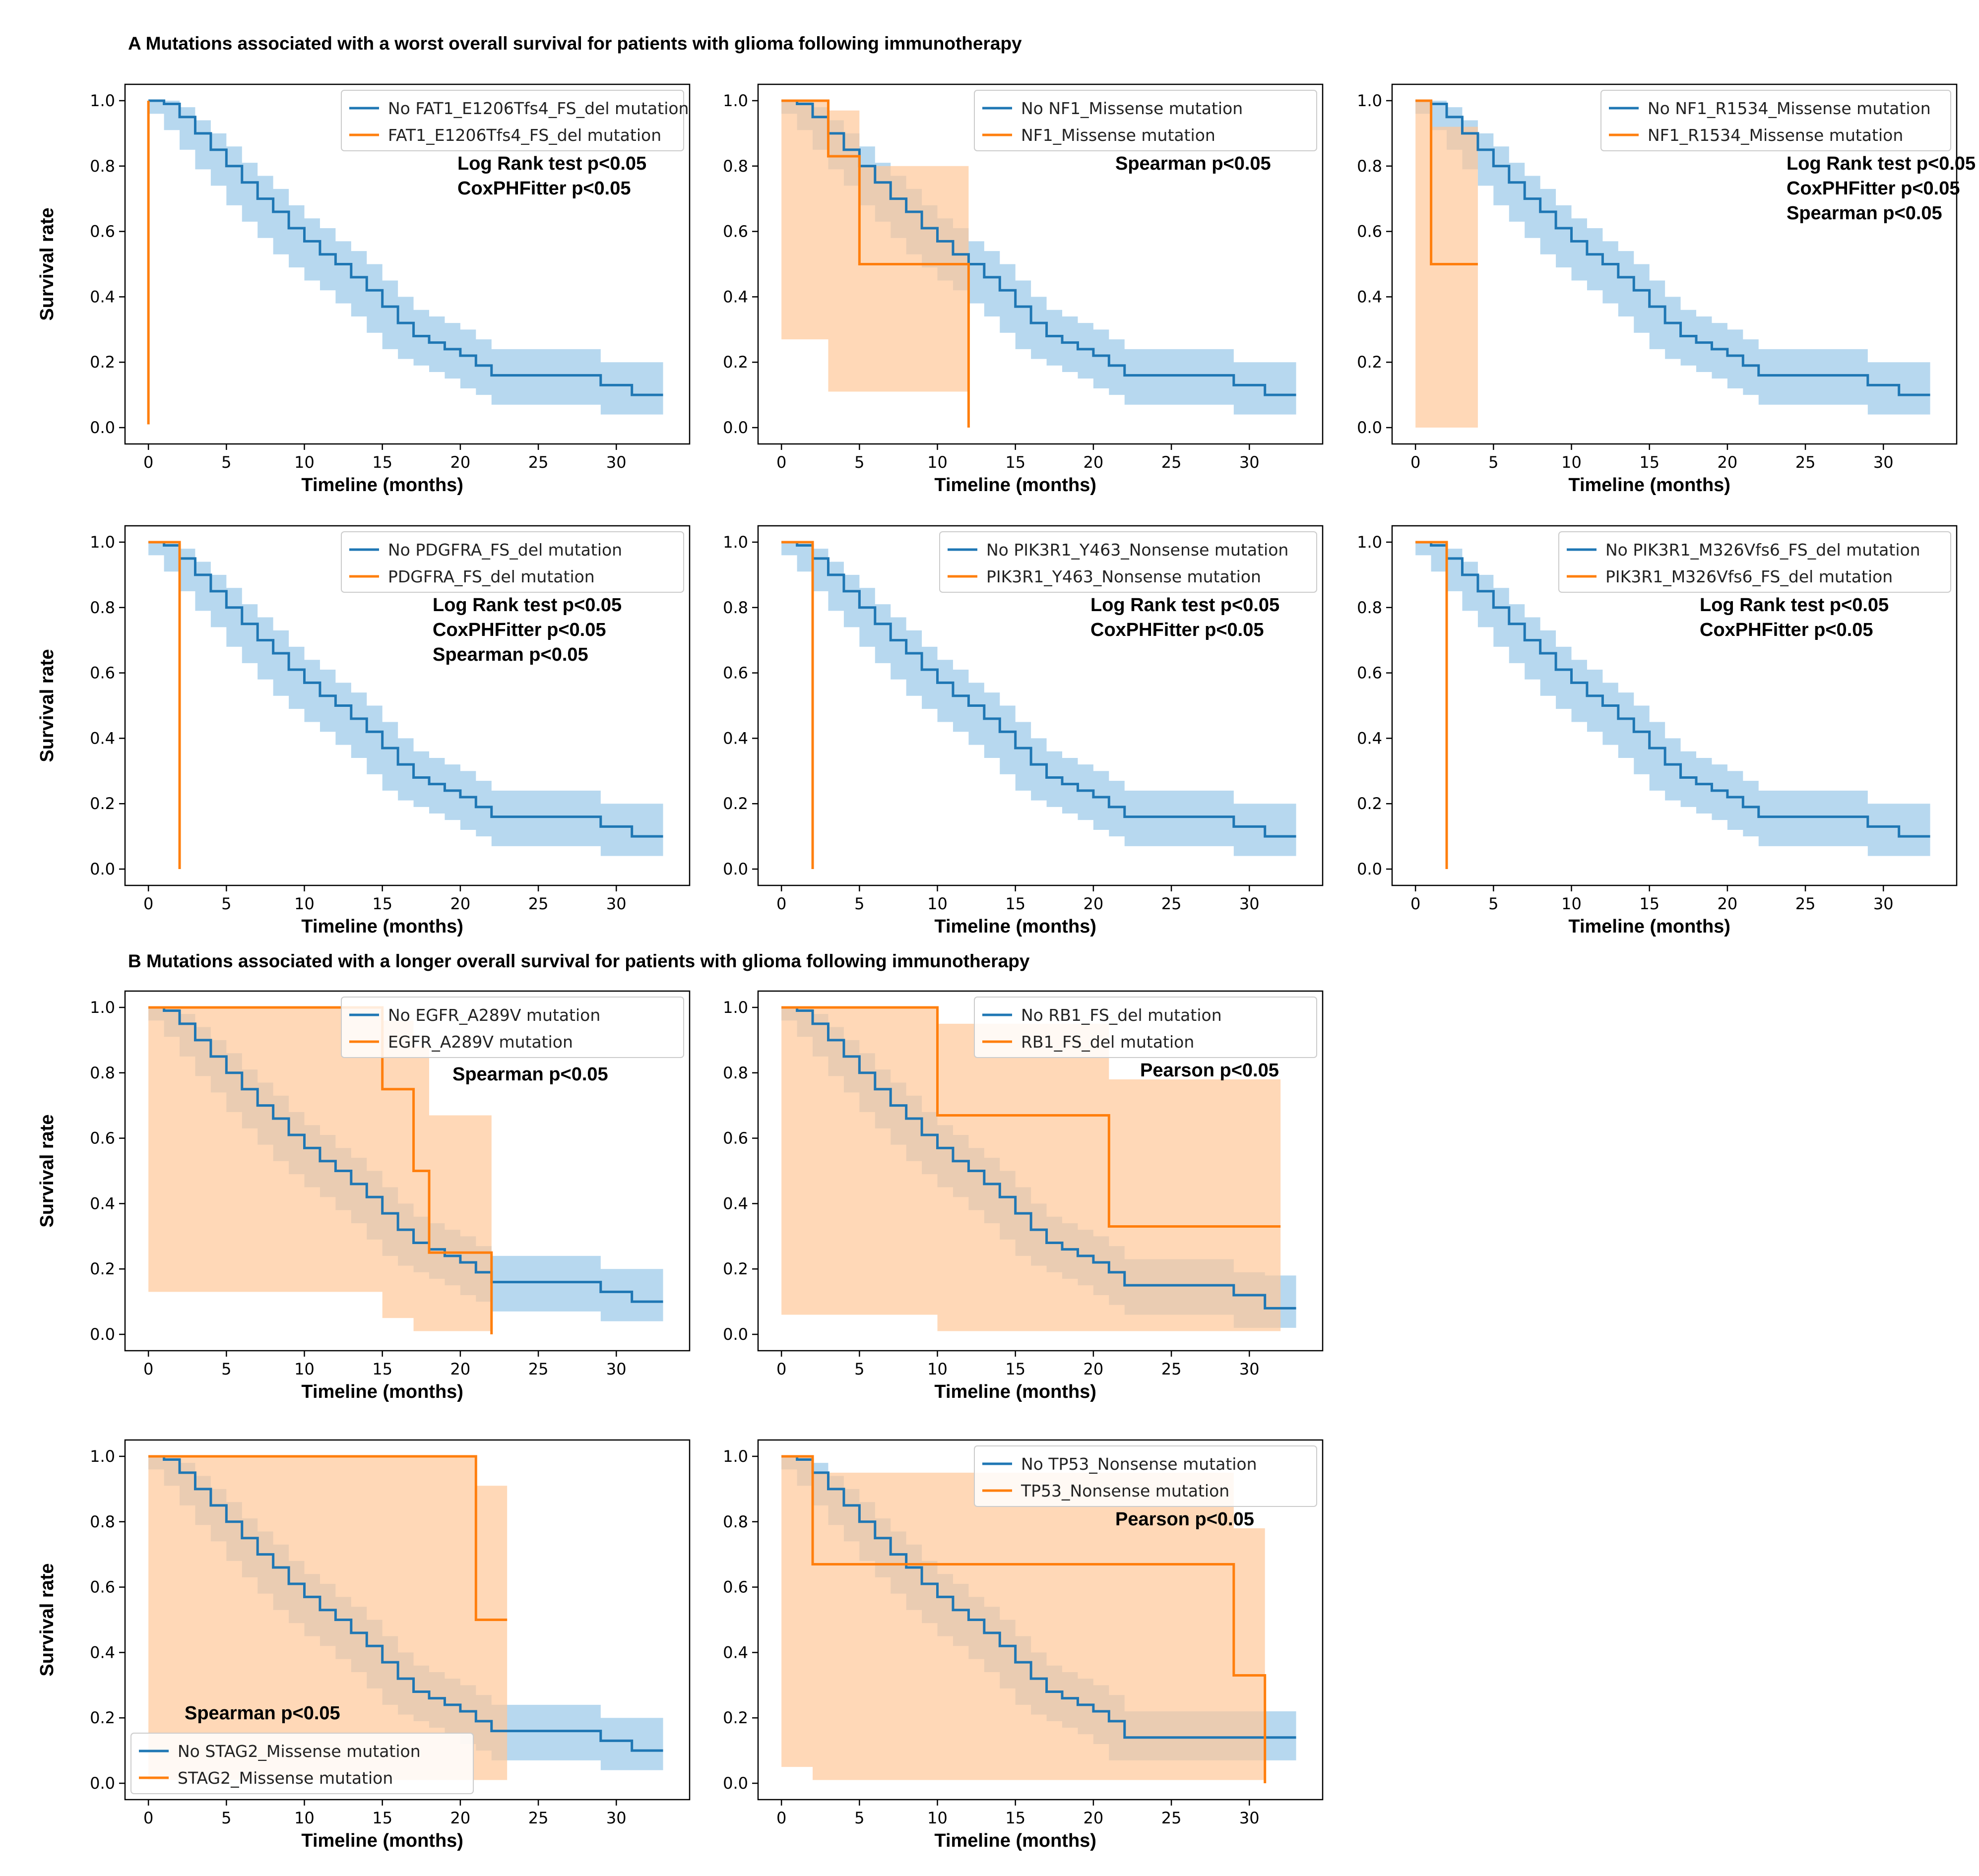  What do you see at coordinates (1749, 576) in the screenshot?
I see `legend-entry: PIK3R1_M326Vfs6_FS_del mutation` at bounding box center [1749, 576].